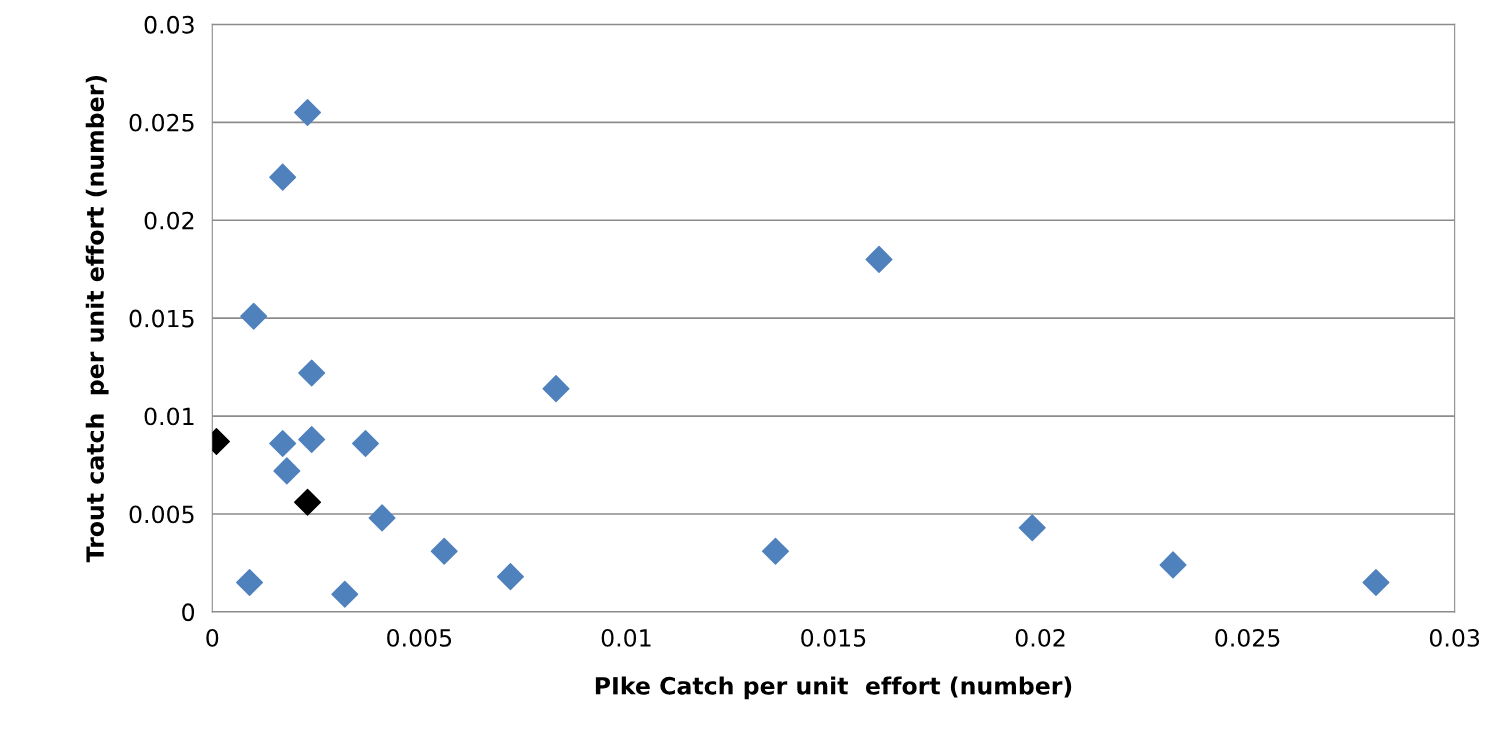  Describe the element at coordinates (161, 514) in the screenshot. I see `y-tick-label: 0.005` at that location.